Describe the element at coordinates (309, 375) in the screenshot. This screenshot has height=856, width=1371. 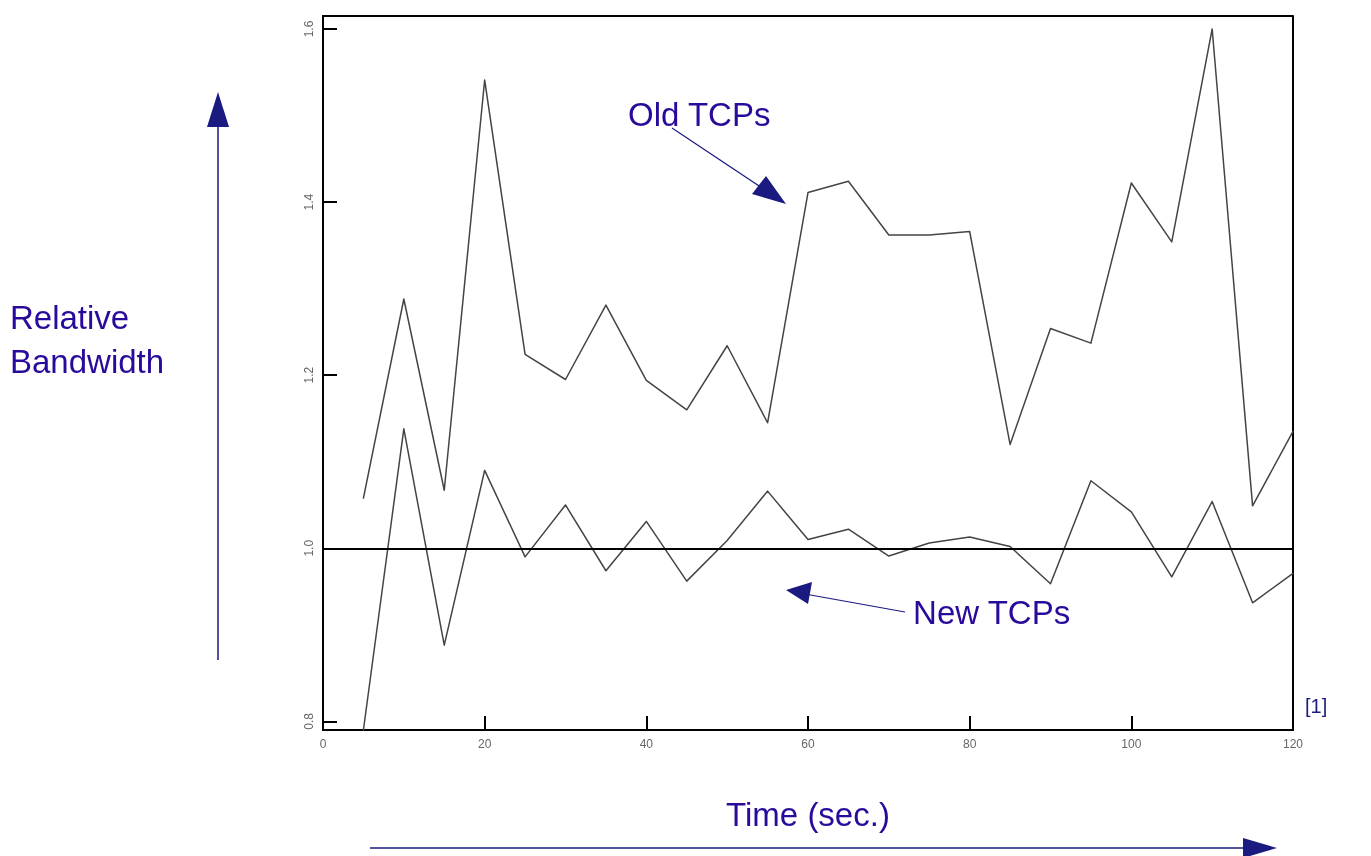
I see `y-tick-label: 1.2` at that location.